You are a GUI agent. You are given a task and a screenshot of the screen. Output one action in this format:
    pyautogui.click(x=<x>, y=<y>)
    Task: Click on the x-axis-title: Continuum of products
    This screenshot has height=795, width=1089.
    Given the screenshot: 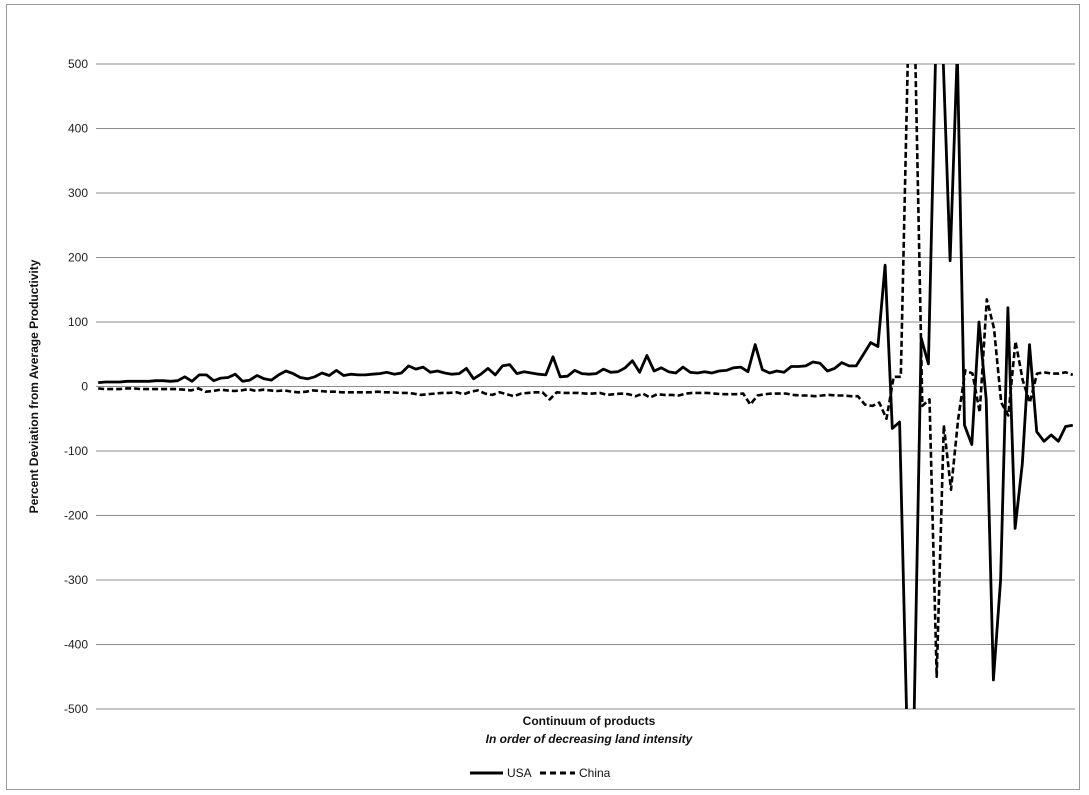 What is the action you would take?
    pyautogui.click(x=589, y=721)
    